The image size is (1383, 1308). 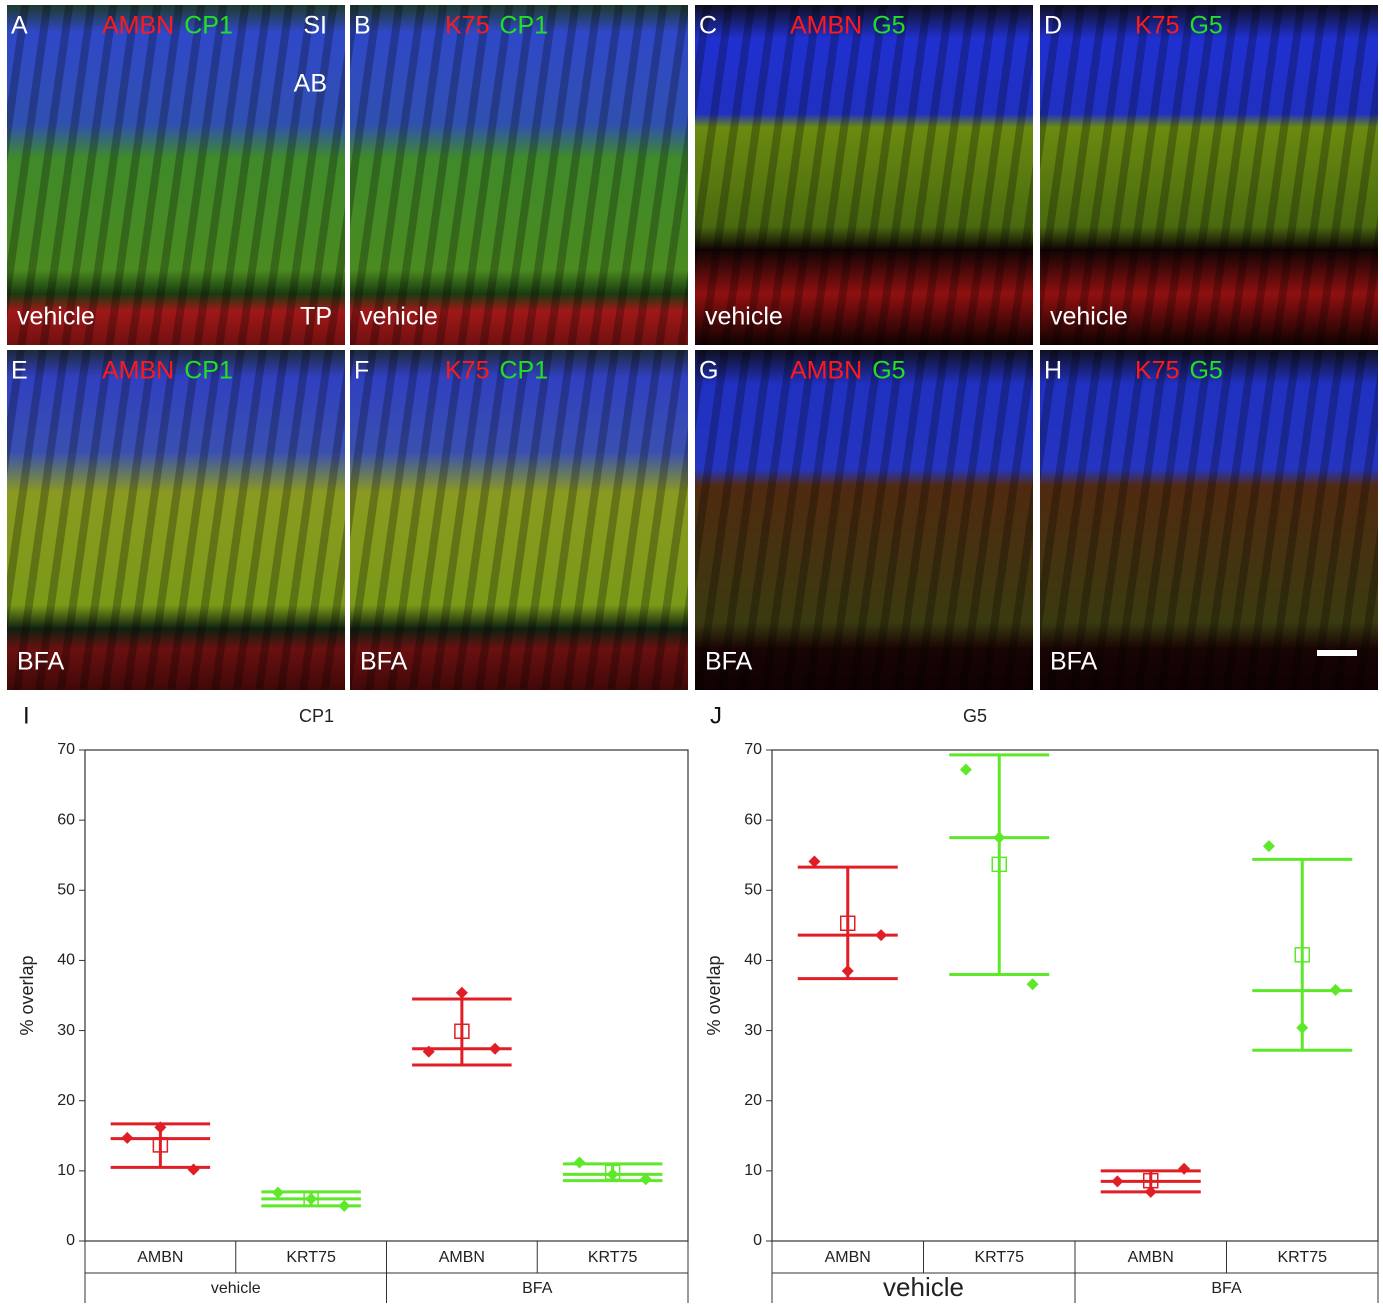 What do you see at coordinates (316, 716) in the screenshot?
I see `chart-title: CP1` at bounding box center [316, 716].